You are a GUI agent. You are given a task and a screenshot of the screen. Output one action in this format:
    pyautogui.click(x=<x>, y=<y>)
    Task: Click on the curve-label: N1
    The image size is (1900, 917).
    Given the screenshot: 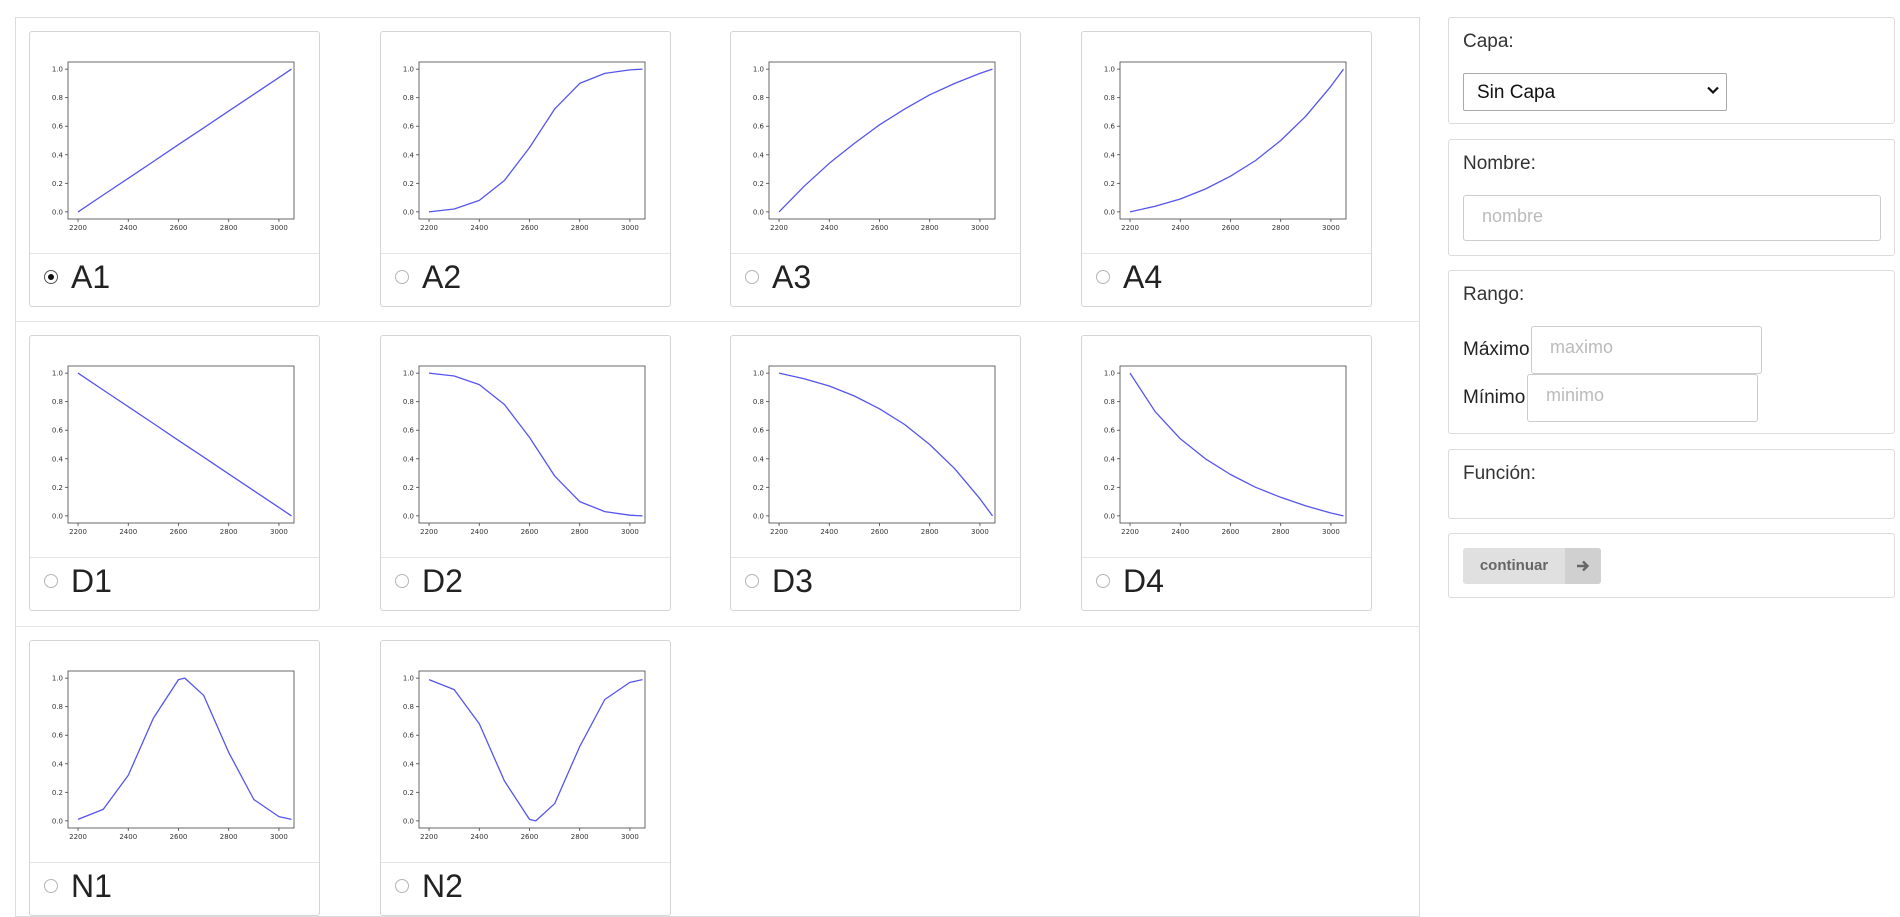 What is the action you would take?
    pyautogui.click(x=91, y=886)
    